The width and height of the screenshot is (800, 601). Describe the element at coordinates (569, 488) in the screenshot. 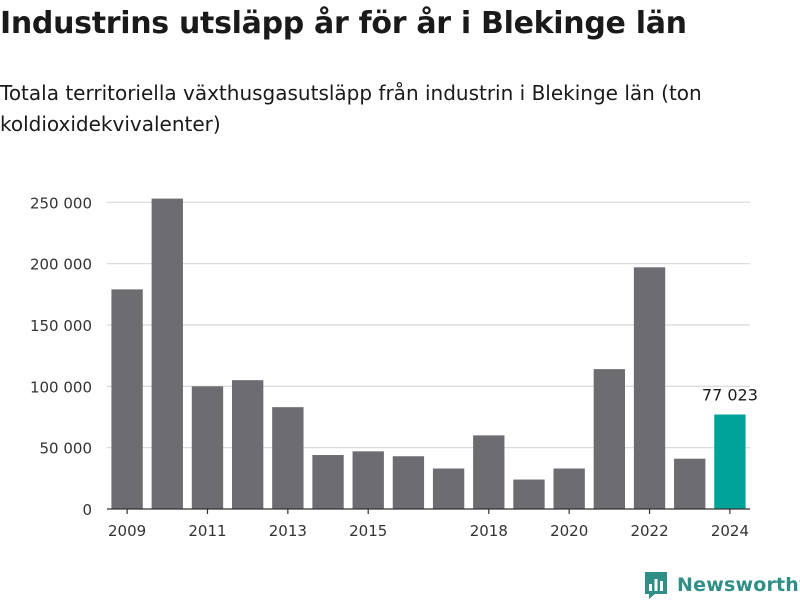

I see `bar-2020` at that location.